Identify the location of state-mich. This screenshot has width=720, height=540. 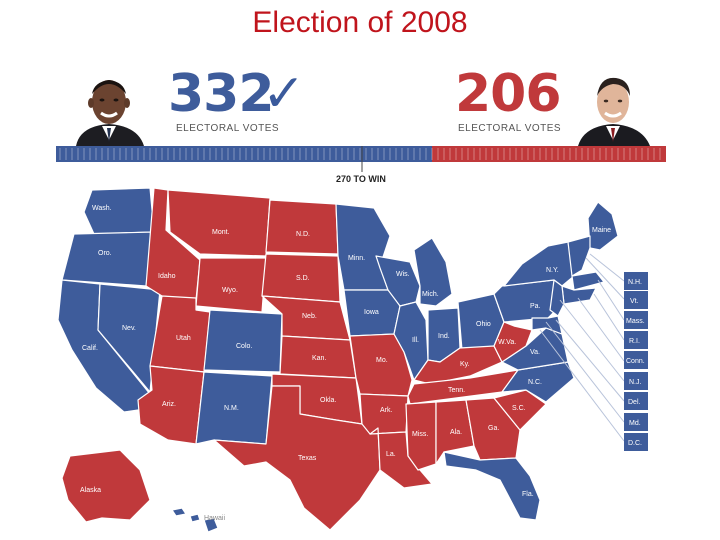
(433, 272).